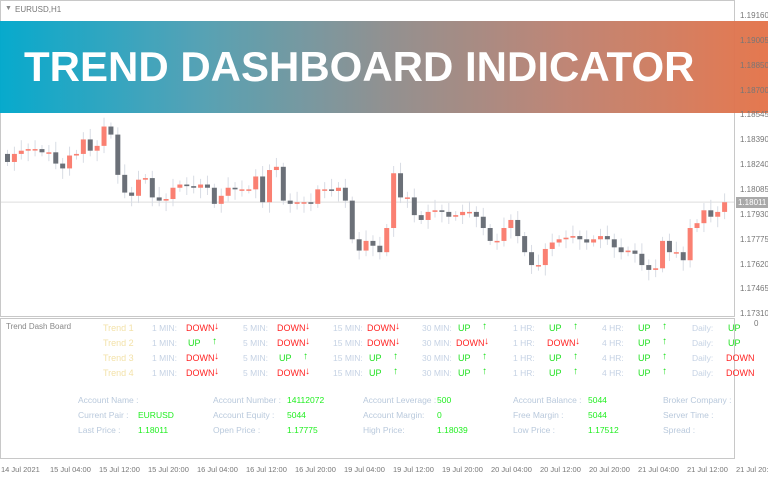 Image resolution: width=768 pixels, height=480 pixels. What do you see at coordinates (400, 400) in the screenshot?
I see `account-field-label: Account Leverage :` at bounding box center [400, 400].